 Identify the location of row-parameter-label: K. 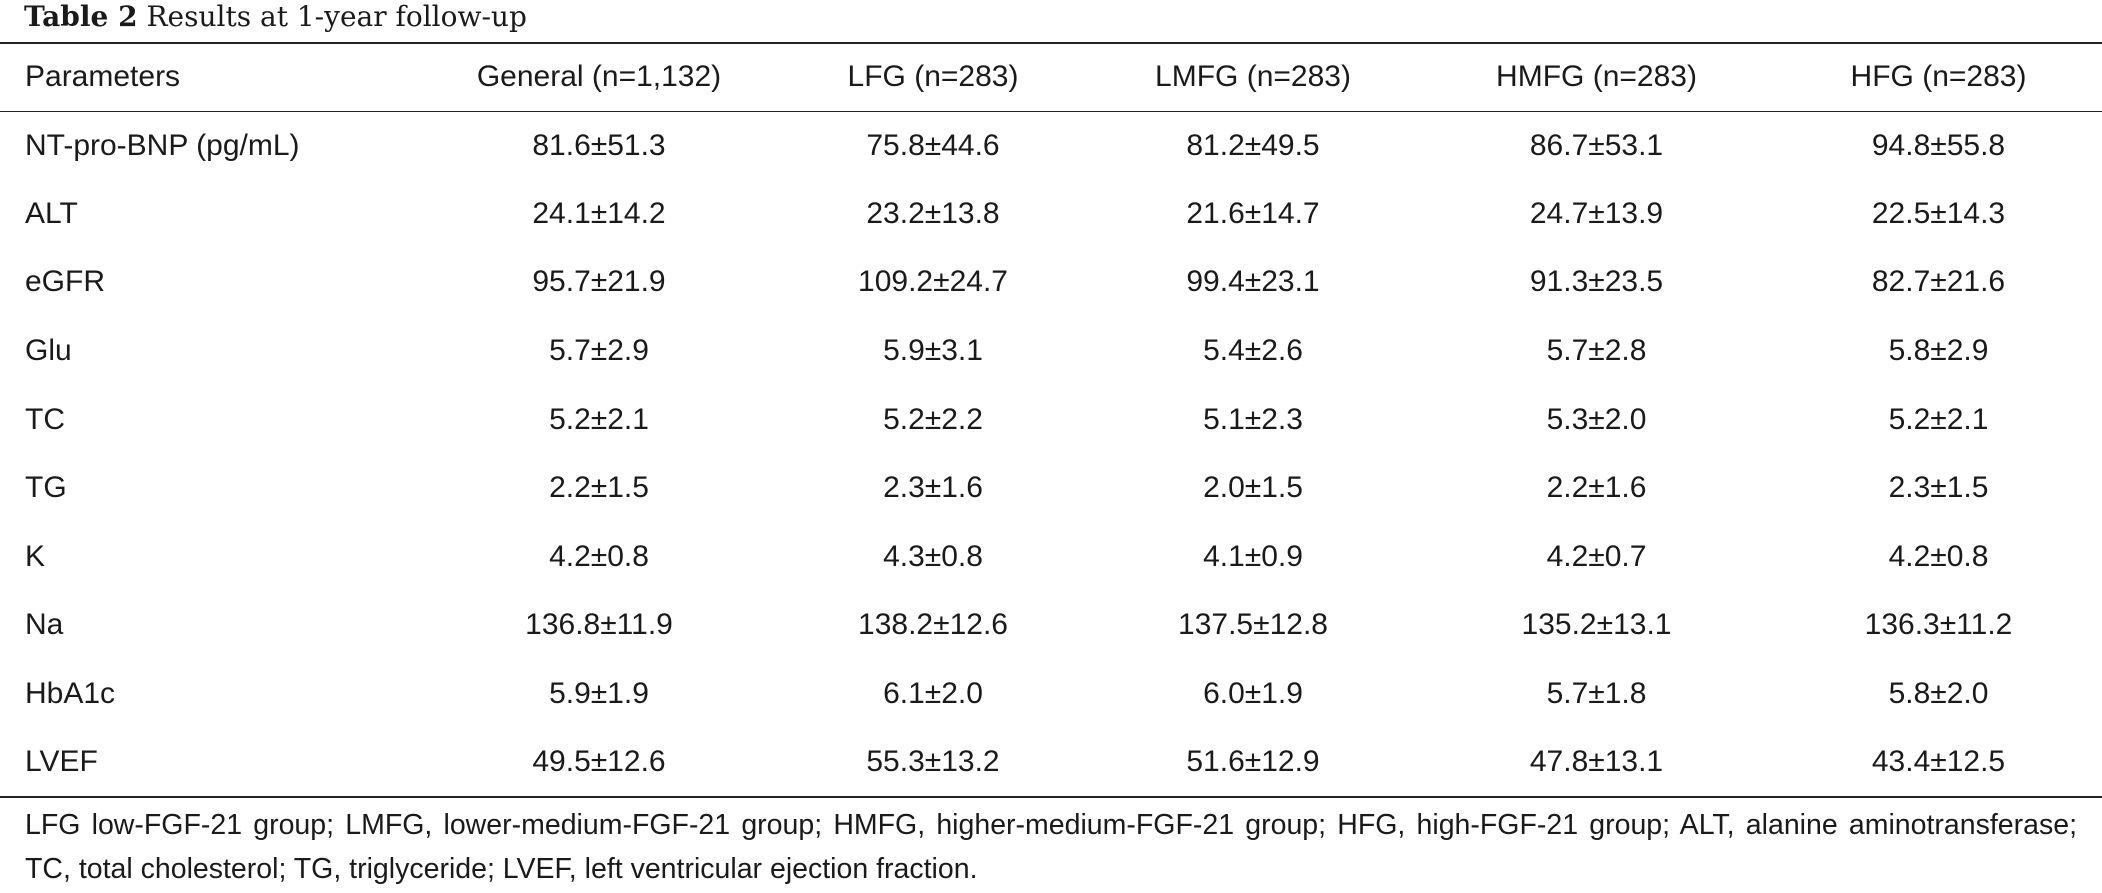
(35, 556).